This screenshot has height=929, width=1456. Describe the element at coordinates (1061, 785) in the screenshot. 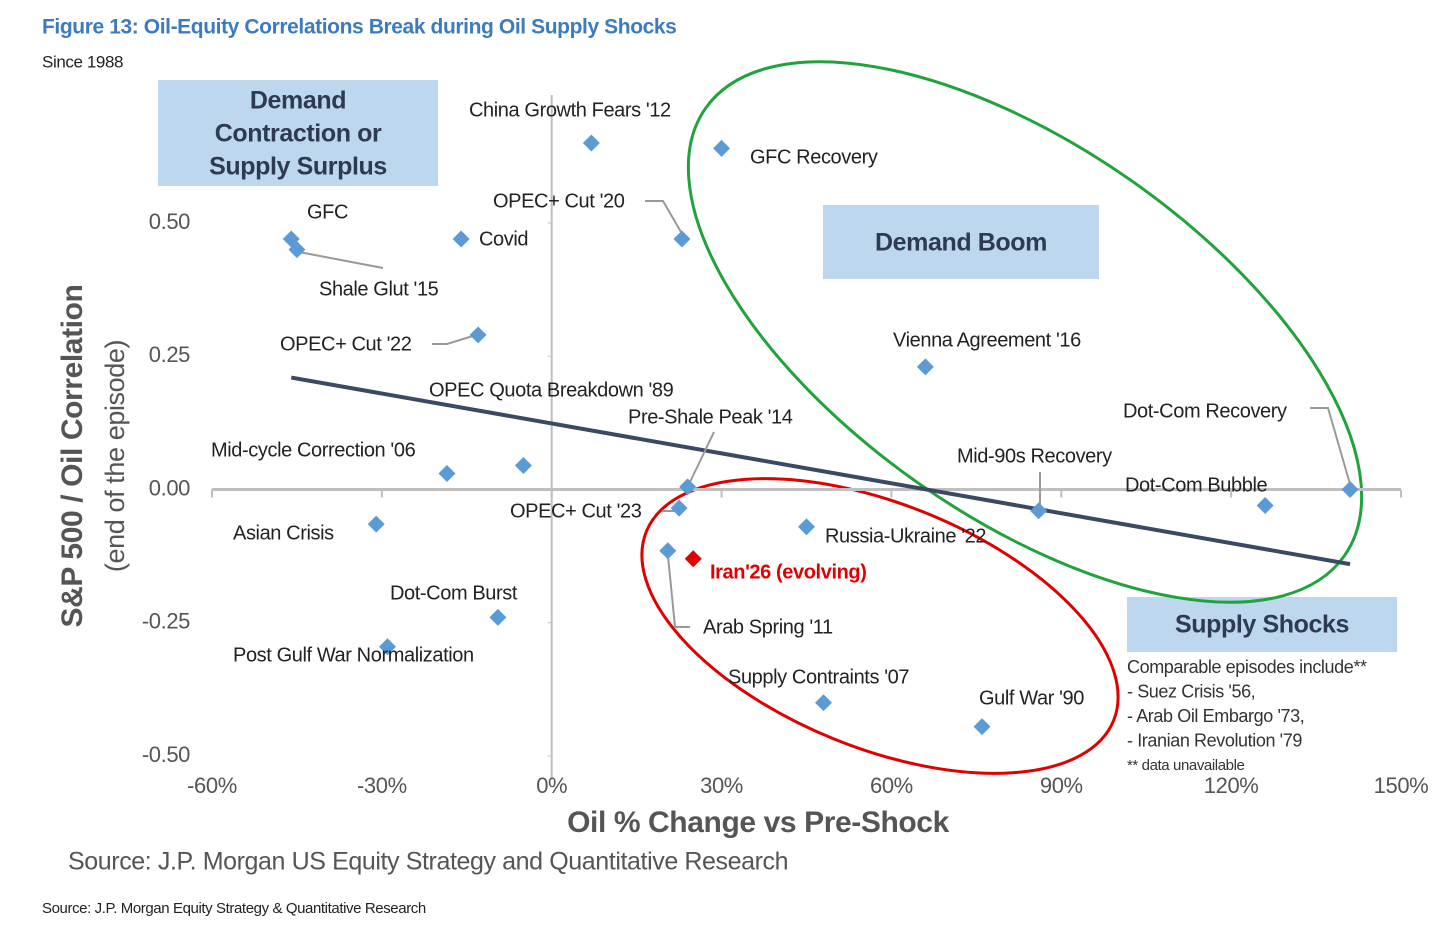

I see `x-tick-label: 90%` at that location.